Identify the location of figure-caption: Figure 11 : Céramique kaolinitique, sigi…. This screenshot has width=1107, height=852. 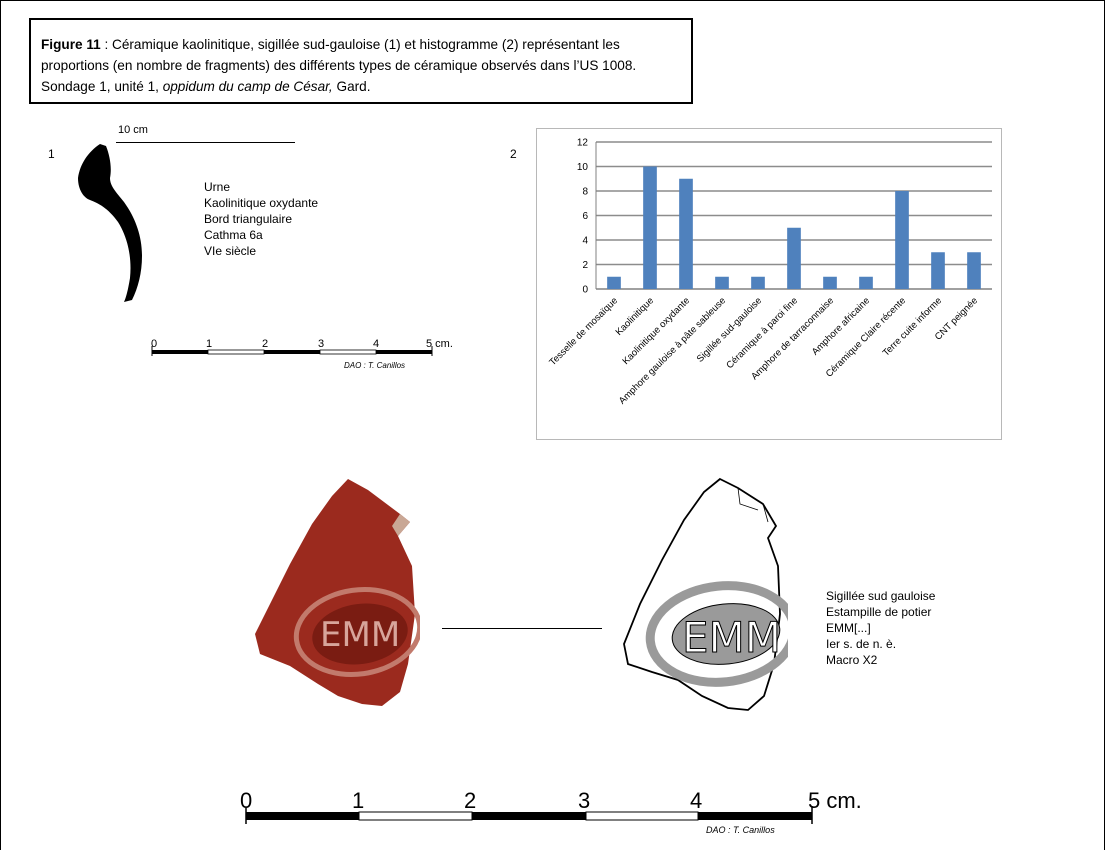
(361, 61).